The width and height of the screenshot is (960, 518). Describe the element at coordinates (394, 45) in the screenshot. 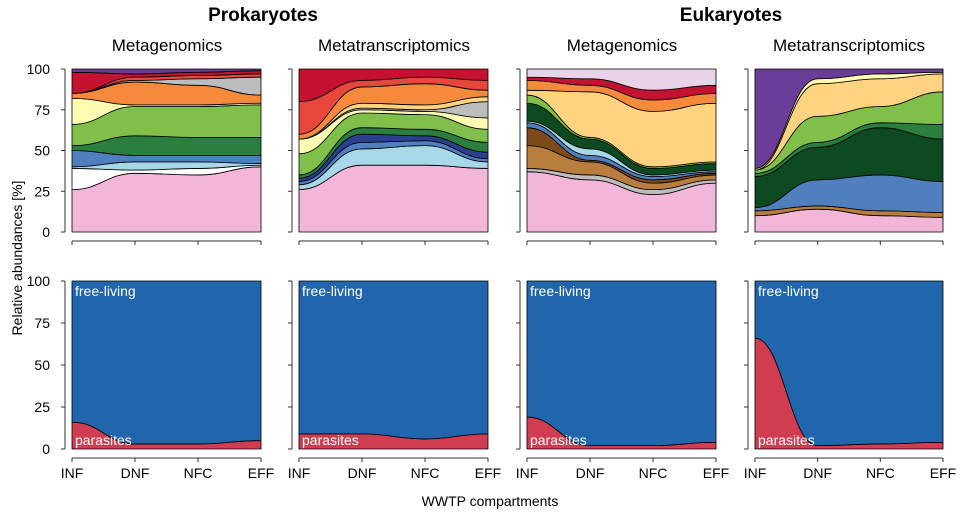

I see `panel-title-2: Metatranscriptomics` at that location.